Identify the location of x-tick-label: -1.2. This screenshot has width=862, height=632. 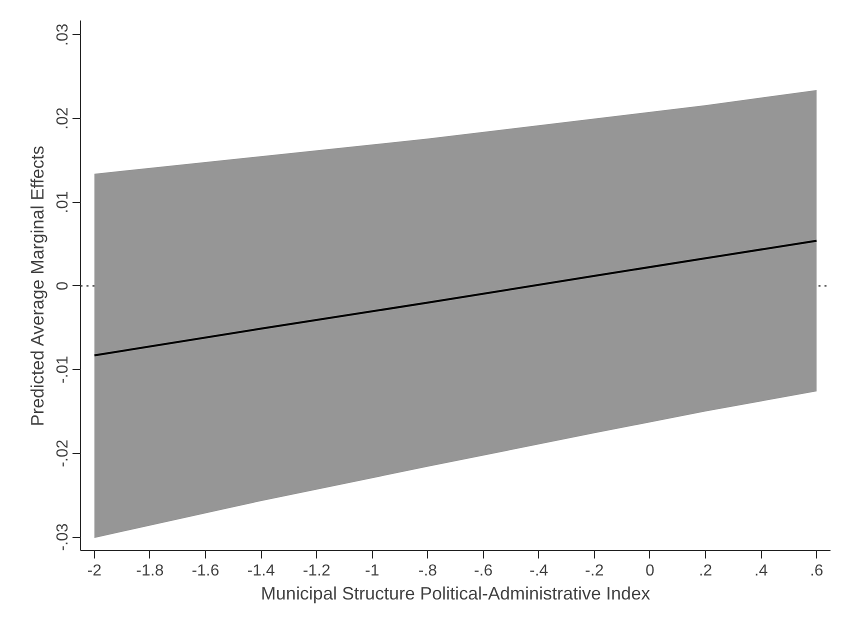
(316, 571).